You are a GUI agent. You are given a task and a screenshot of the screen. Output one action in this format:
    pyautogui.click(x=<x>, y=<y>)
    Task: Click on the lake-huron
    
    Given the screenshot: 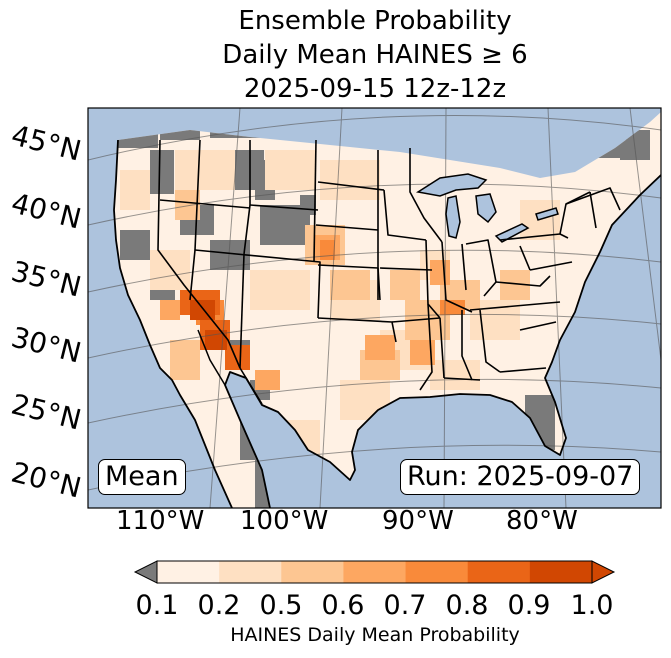 What is the action you would take?
    pyautogui.click(x=486, y=208)
    